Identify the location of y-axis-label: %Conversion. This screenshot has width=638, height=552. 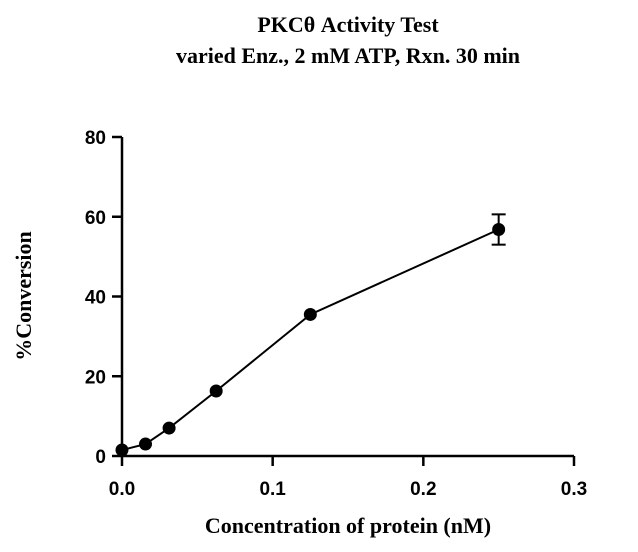
(23, 296).